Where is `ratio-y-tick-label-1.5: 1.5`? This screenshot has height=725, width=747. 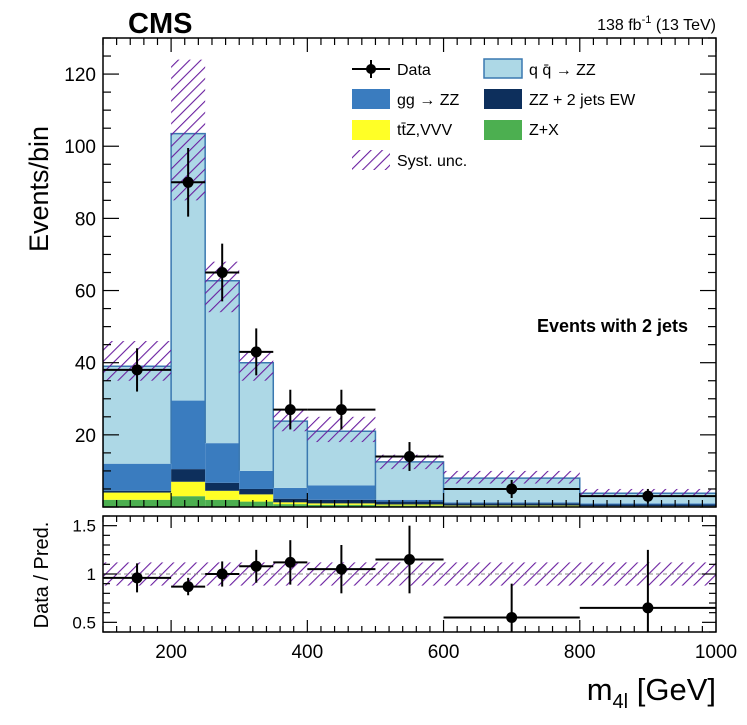 ratio-y-tick-label-1.5: 1.5 is located at coordinates (84, 526).